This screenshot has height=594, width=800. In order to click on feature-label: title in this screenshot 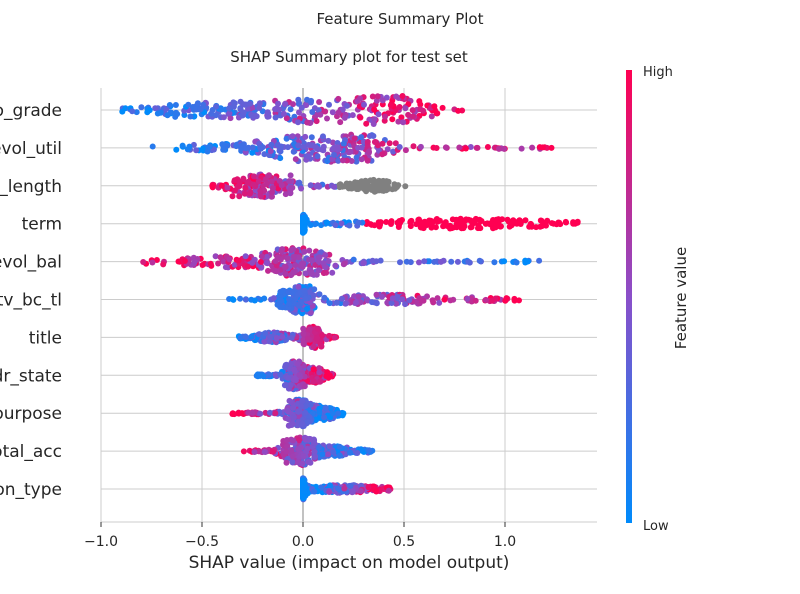, I will do `click(45, 338)`.